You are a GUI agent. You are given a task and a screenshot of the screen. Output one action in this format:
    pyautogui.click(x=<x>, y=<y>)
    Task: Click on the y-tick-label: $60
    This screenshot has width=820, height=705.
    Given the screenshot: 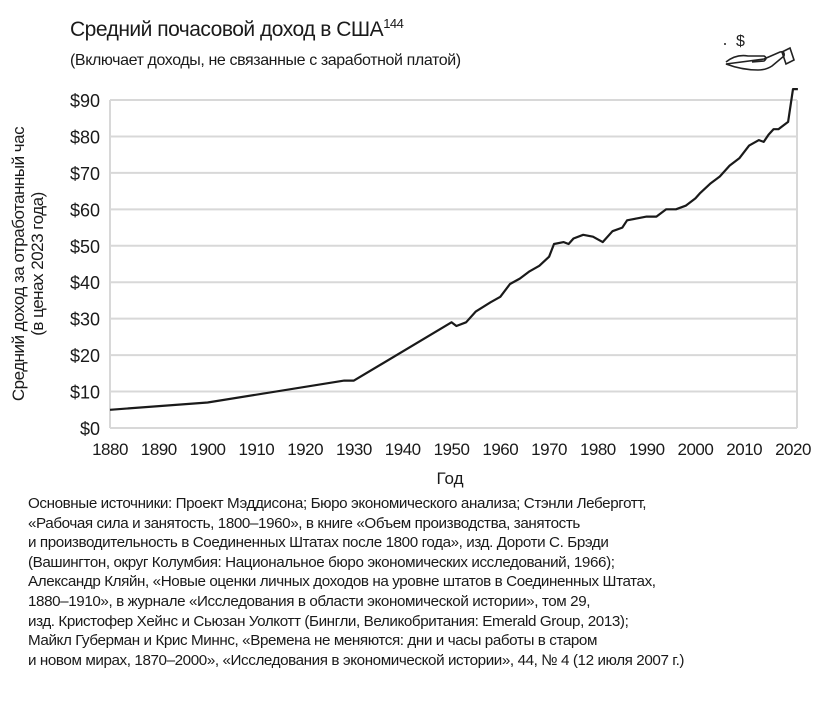 What is the action you would take?
    pyautogui.click(x=85, y=210)
    